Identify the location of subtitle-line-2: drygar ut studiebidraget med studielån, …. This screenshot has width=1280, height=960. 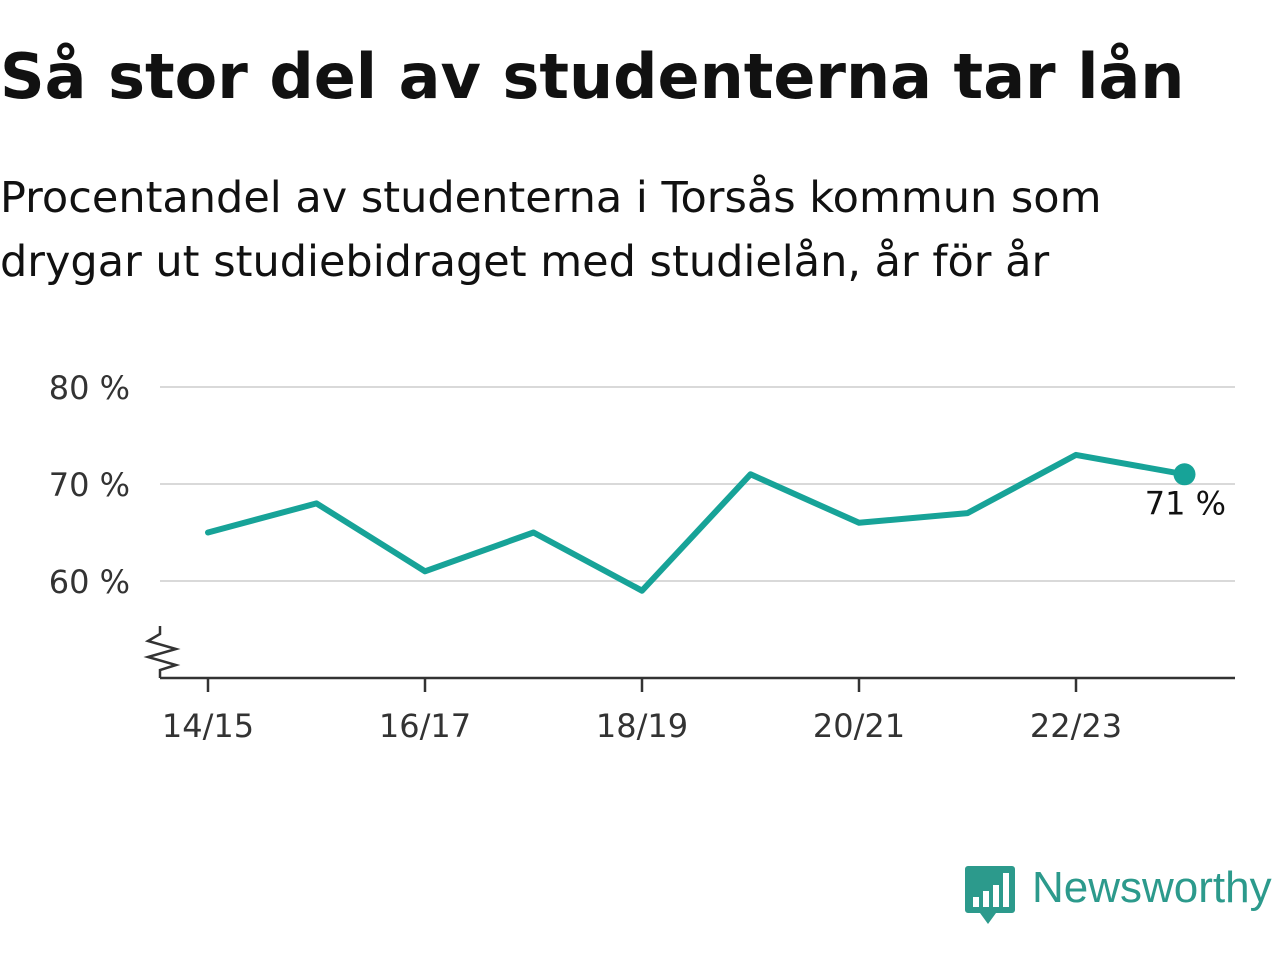
(525, 262).